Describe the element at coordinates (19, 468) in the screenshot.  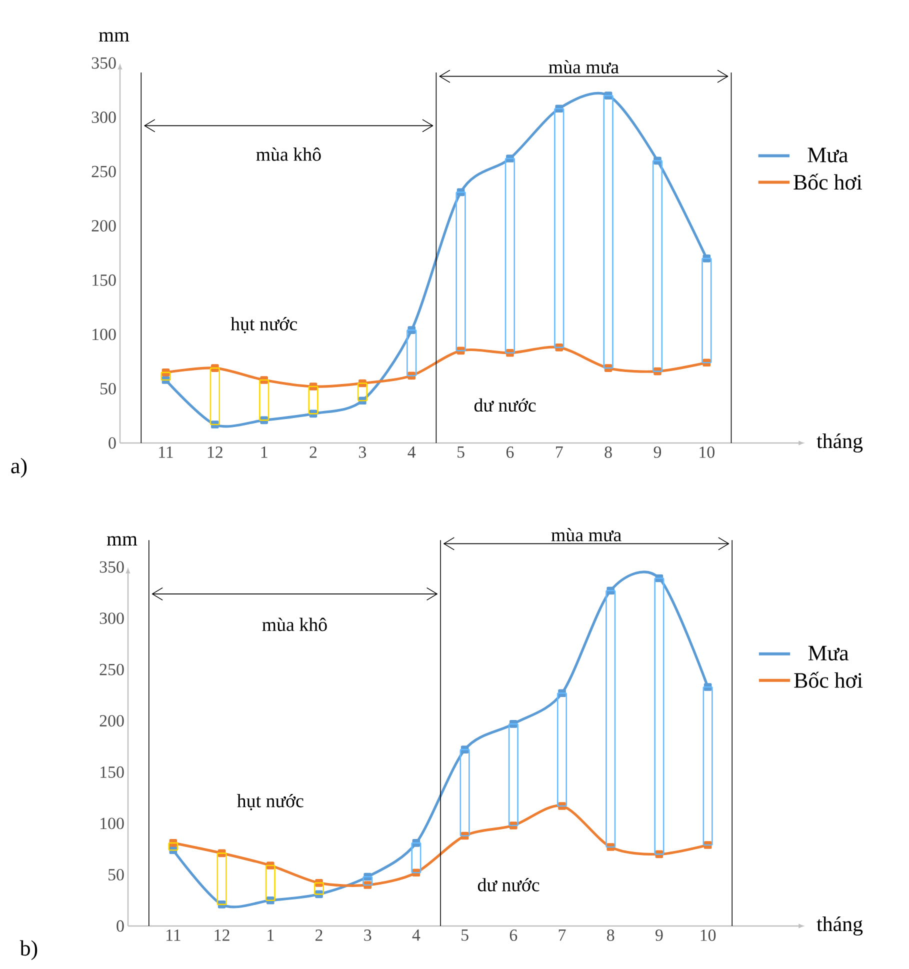
I see `text: a)` at that location.